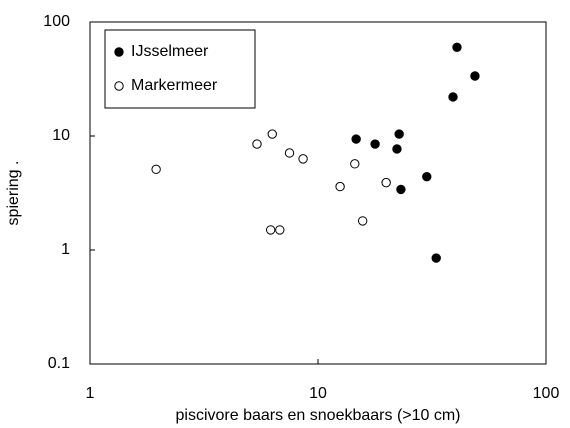 This screenshot has width=570, height=428. Describe the element at coordinates (317, 415) in the screenshot. I see `x-axis-label: piscivore baars en snoekbaars (>10 cm)` at that location.